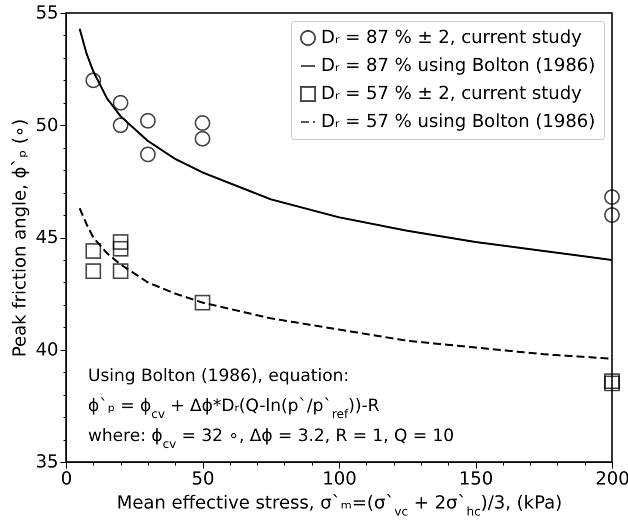 The width and height of the screenshot is (628, 527). Describe the element at coordinates (47, 13) in the screenshot. I see `y-tick-label: 55` at that location.